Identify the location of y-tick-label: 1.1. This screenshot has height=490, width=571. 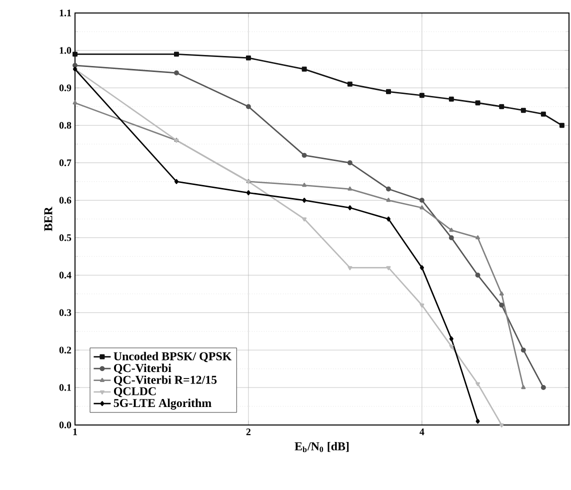
(65, 13).